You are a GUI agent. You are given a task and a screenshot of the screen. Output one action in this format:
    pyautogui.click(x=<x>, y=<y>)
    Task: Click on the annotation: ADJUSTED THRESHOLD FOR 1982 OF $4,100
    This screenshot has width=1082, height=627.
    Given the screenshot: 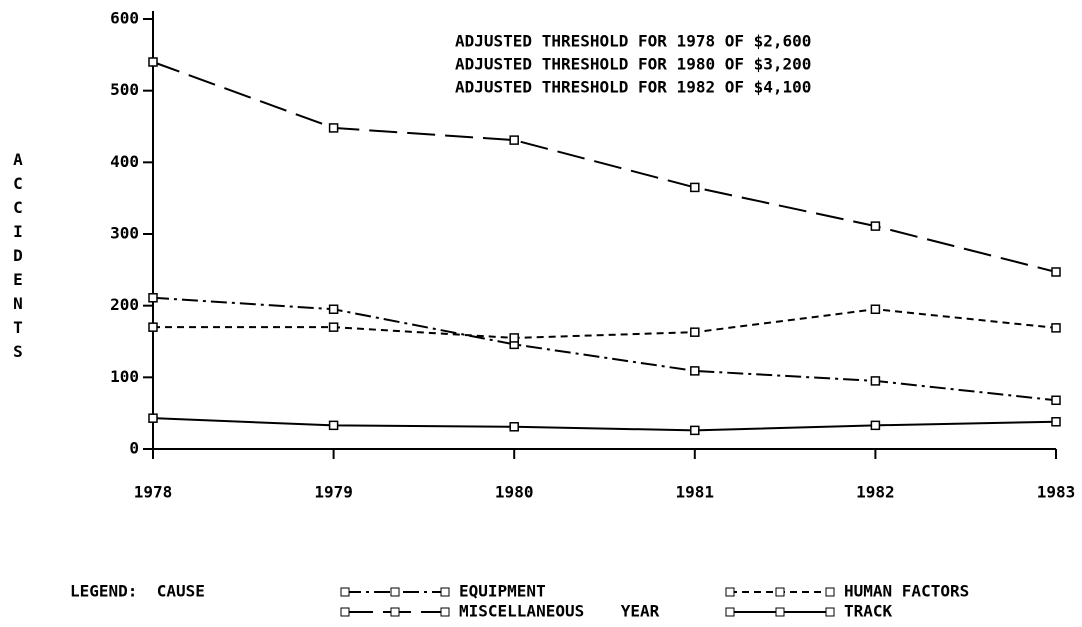 What is the action you would take?
    pyautogui.click(x=633, y=87)
    